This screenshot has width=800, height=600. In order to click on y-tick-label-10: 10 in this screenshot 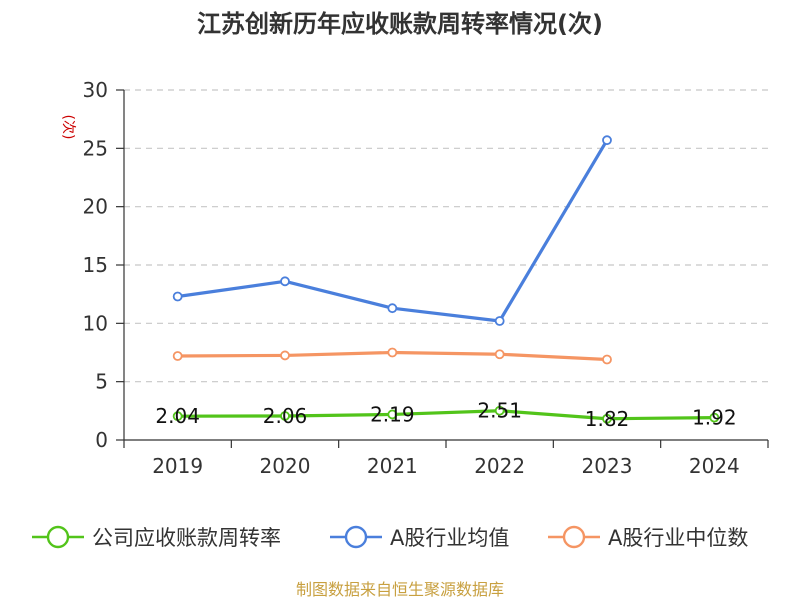, I will do `click(95, 323)`.